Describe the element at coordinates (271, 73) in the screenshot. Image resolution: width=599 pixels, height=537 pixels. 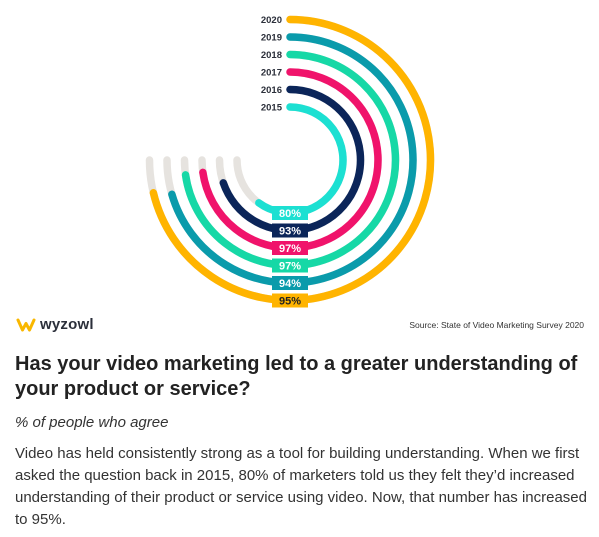
I see `year-label-2017: 2017` at that location.